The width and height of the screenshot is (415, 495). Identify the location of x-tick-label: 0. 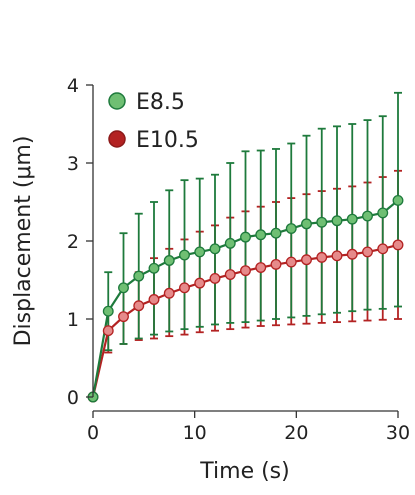
(93, 433).